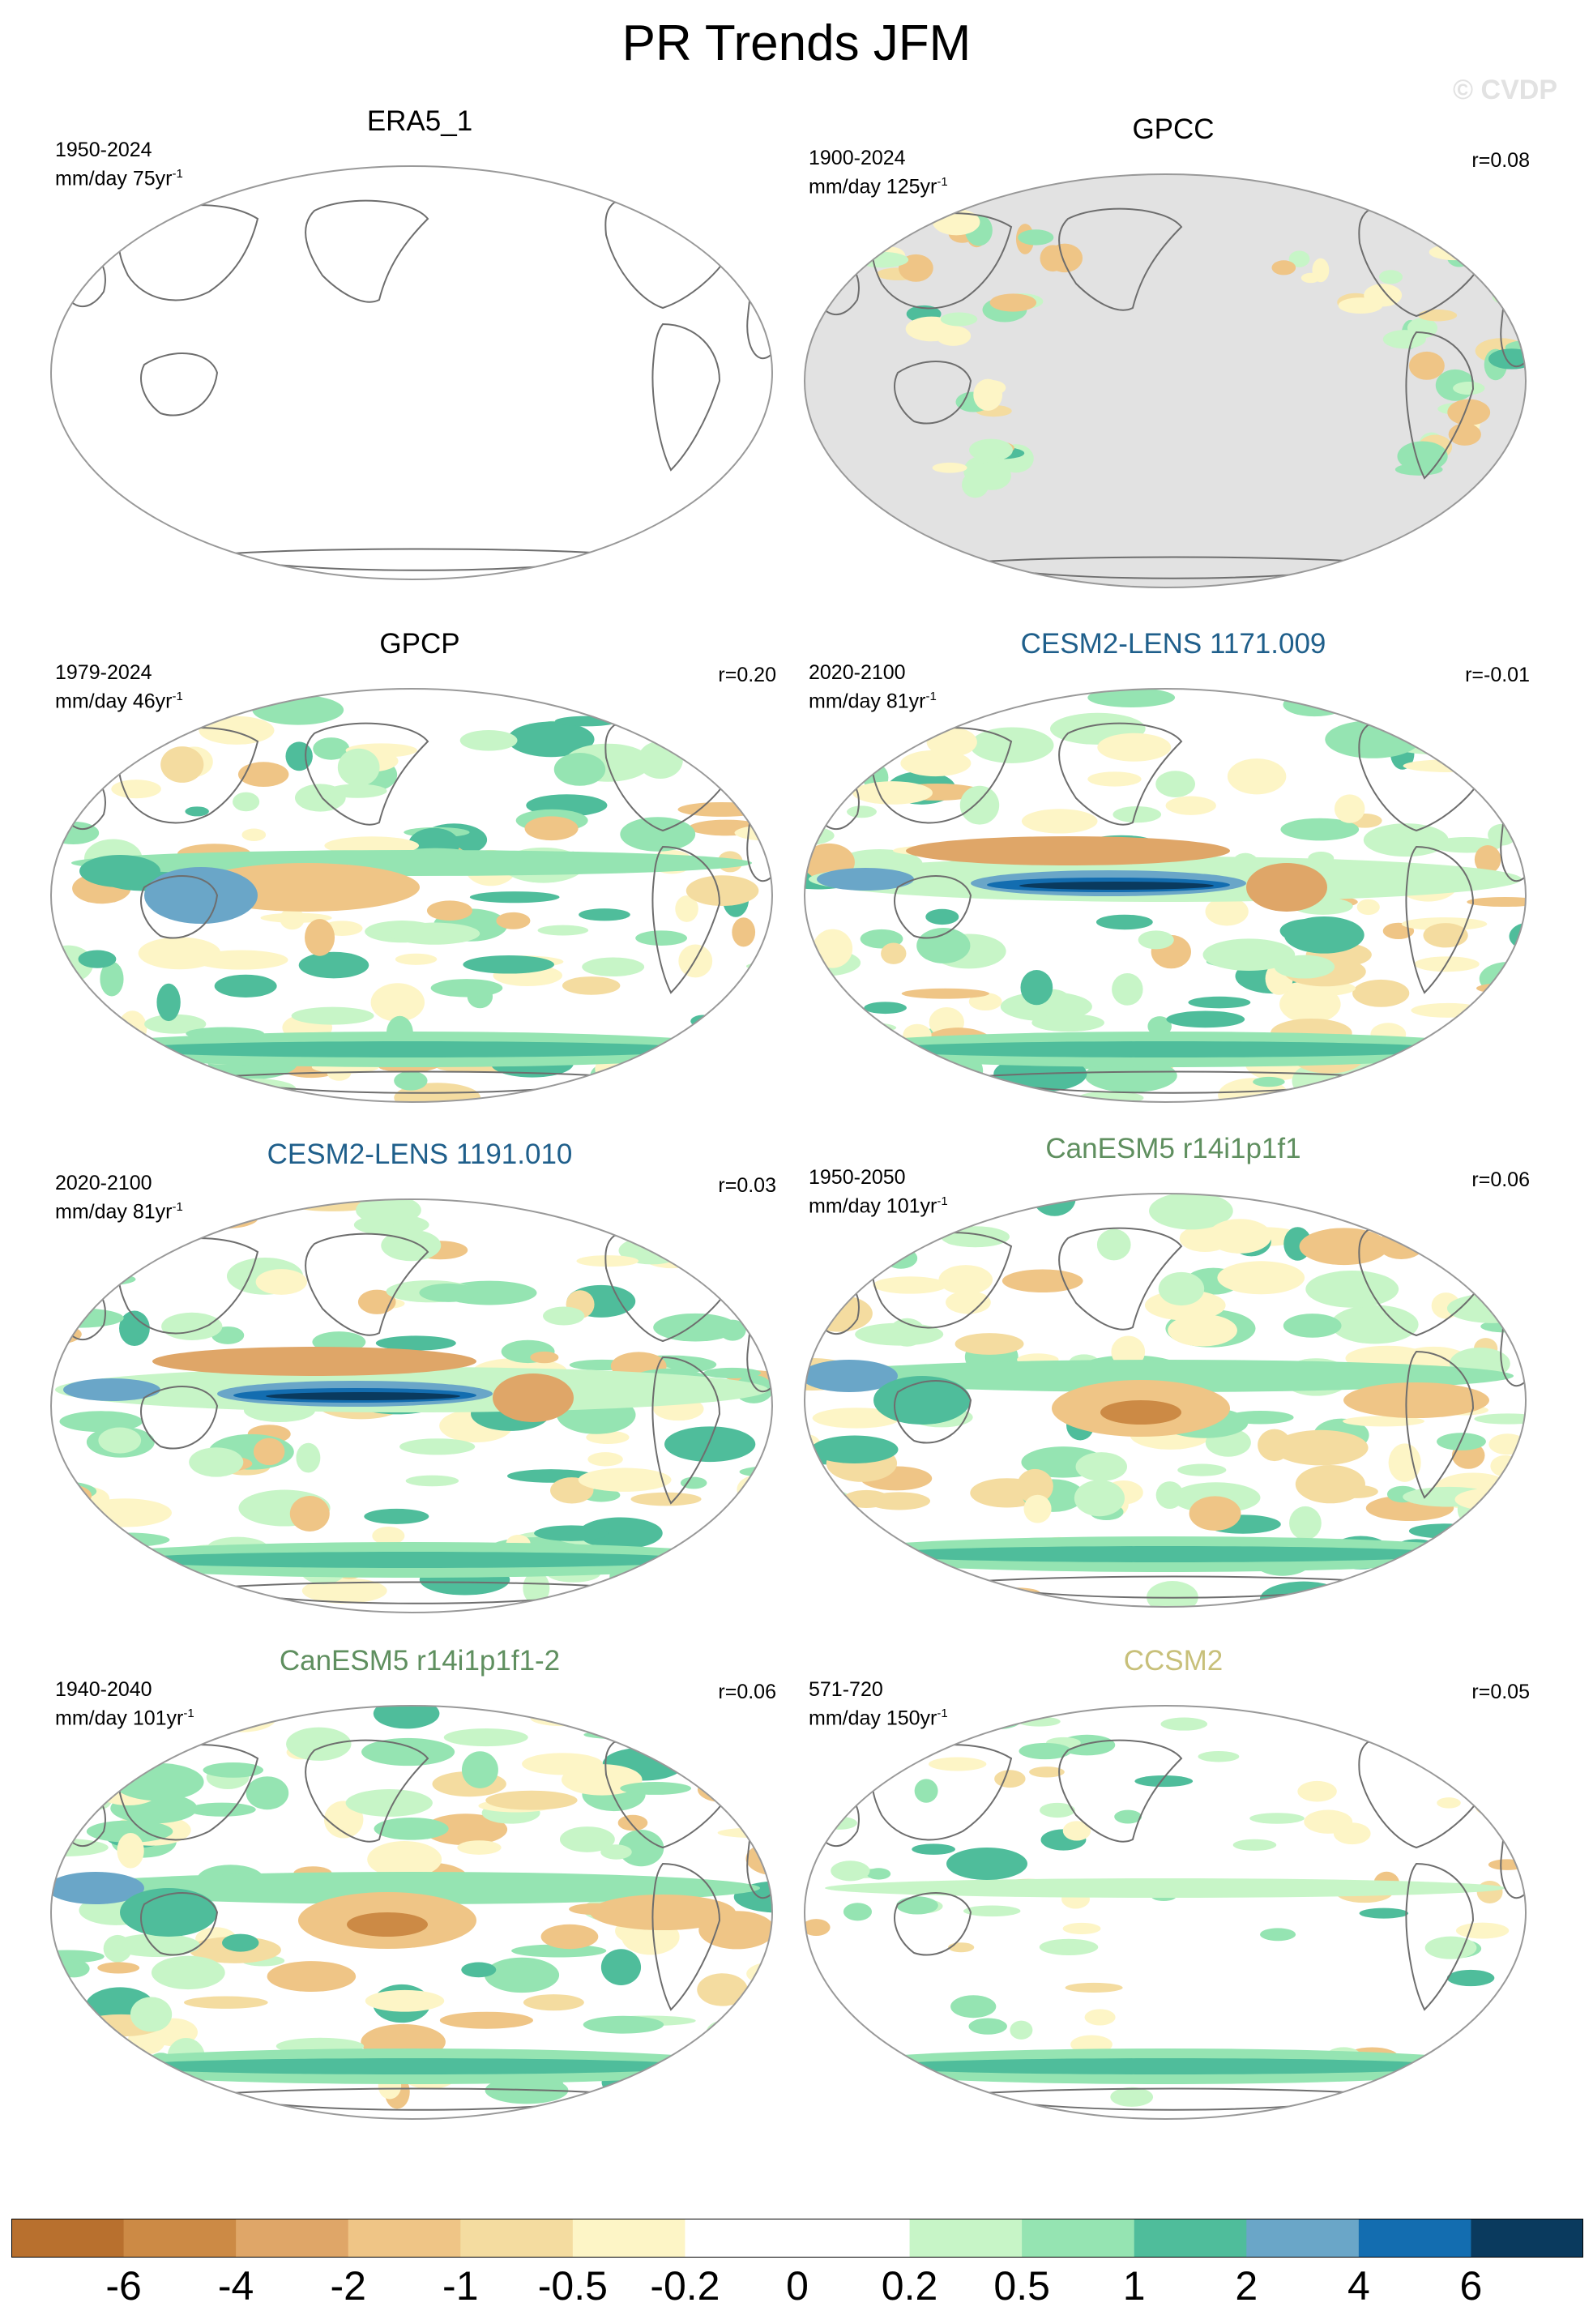 The width and height of the screenshot is (1593, 2324). Describe the element at coordinates (1247, 2286) in the screenshot. I see `colorbar-tick-label: 2` at that location.